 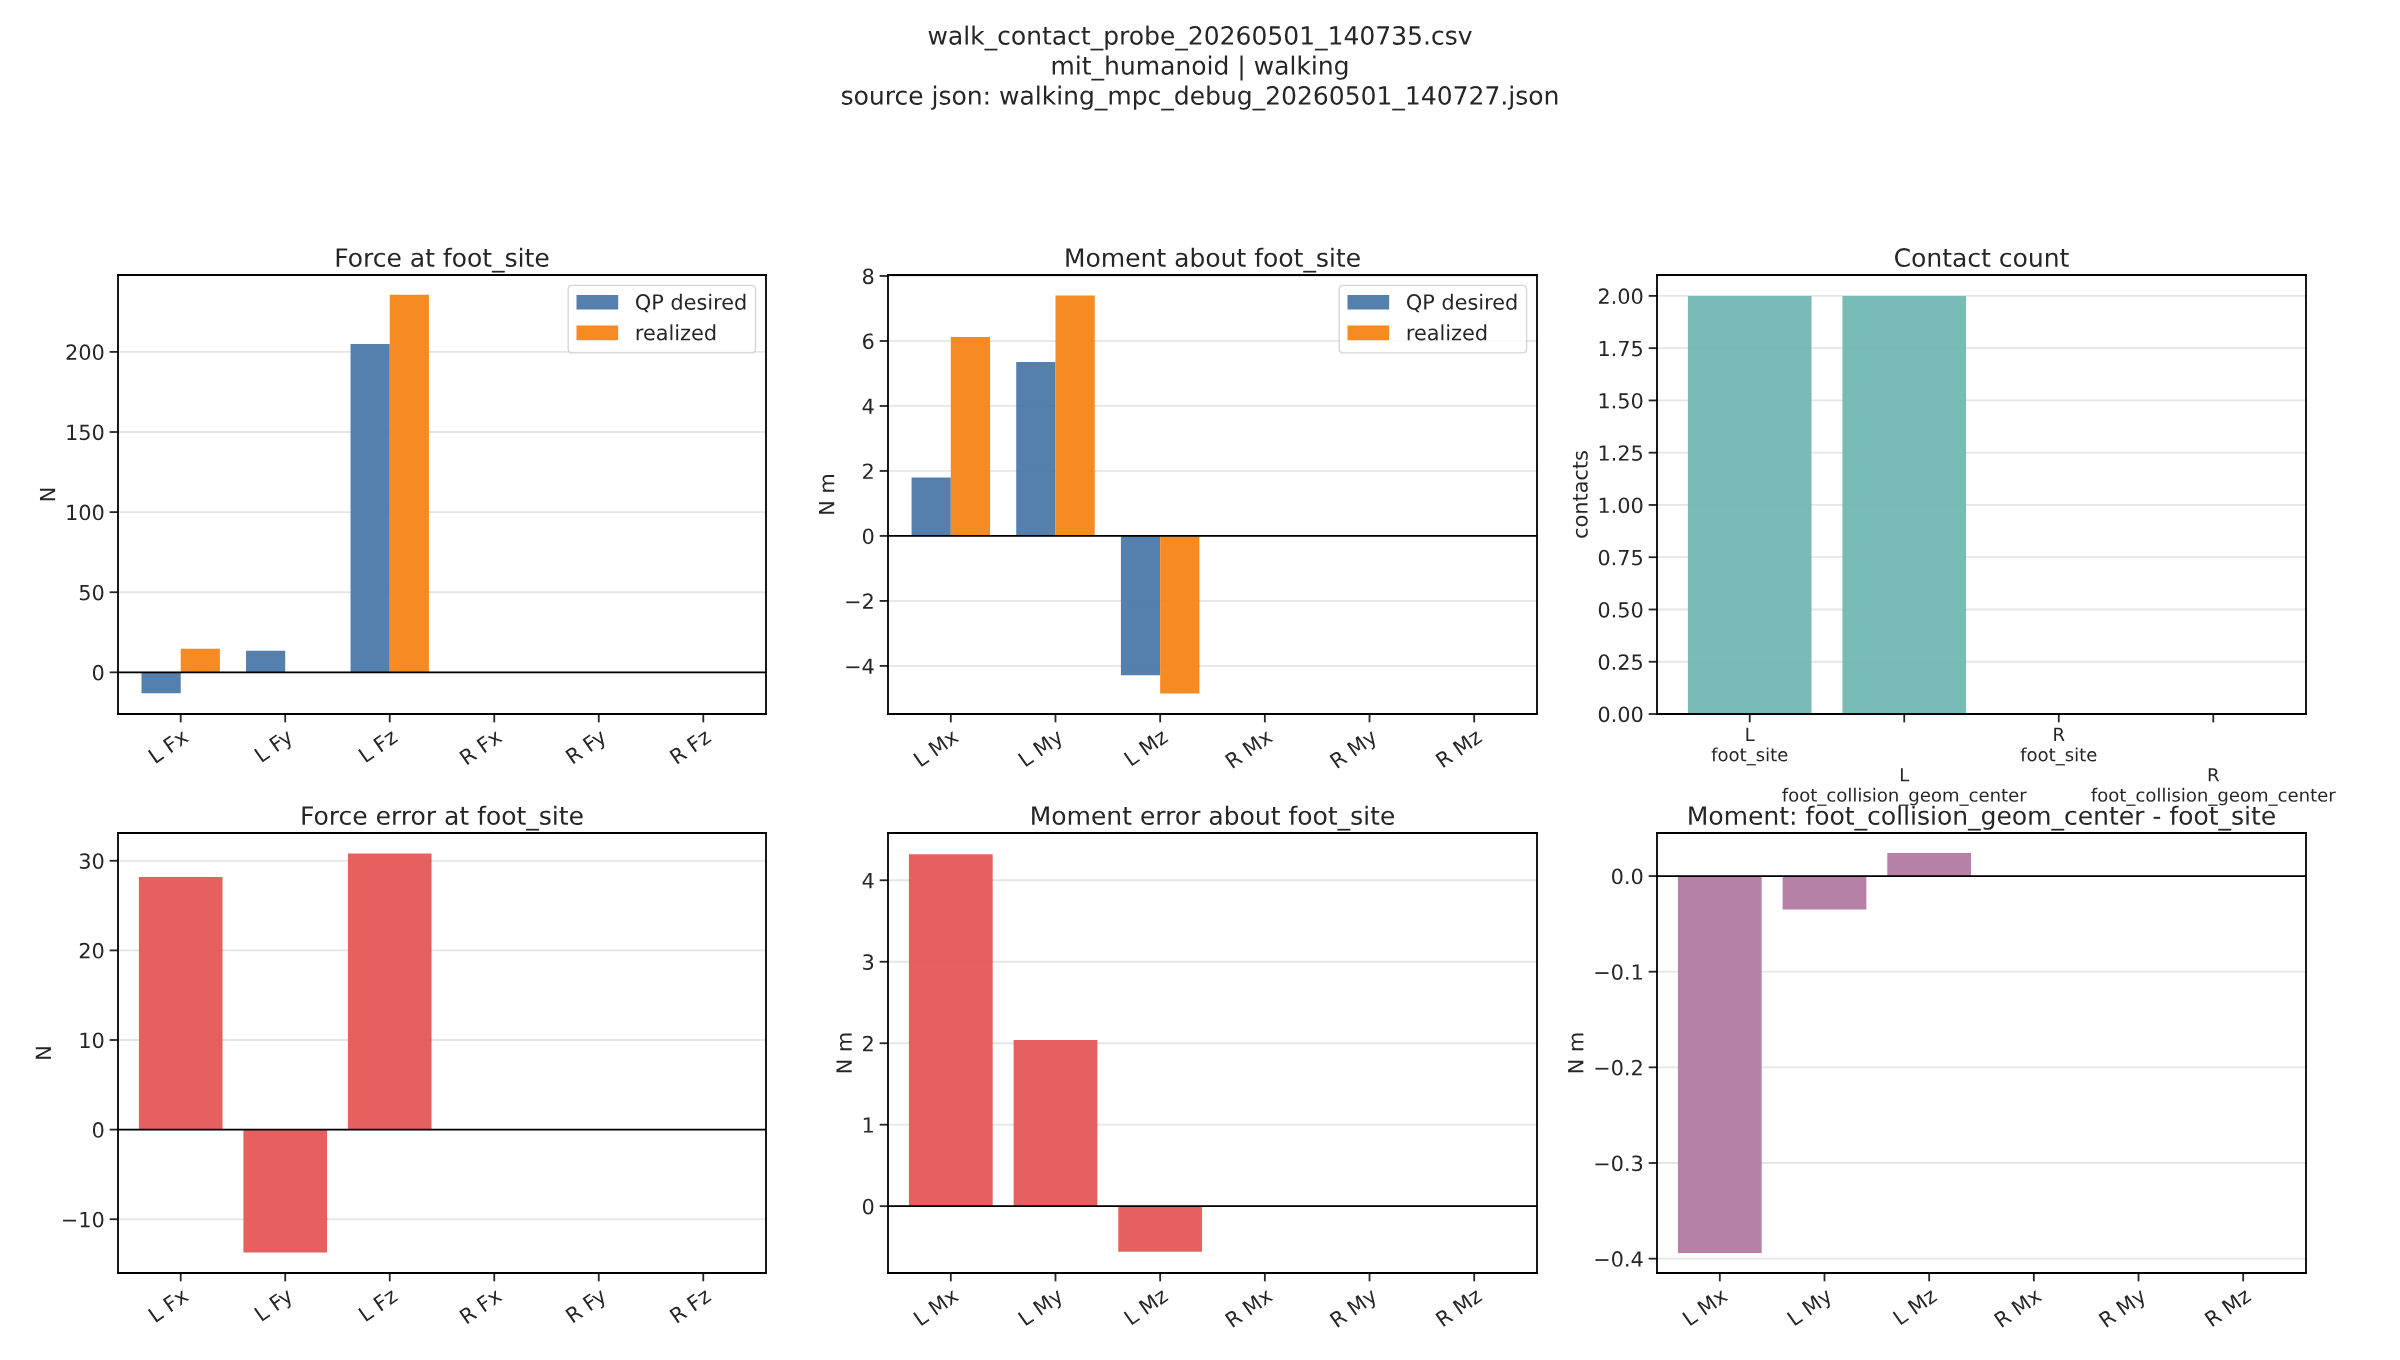 I want to click on chart-title: Moment error about foot_site, so click(x=1213, y=818).